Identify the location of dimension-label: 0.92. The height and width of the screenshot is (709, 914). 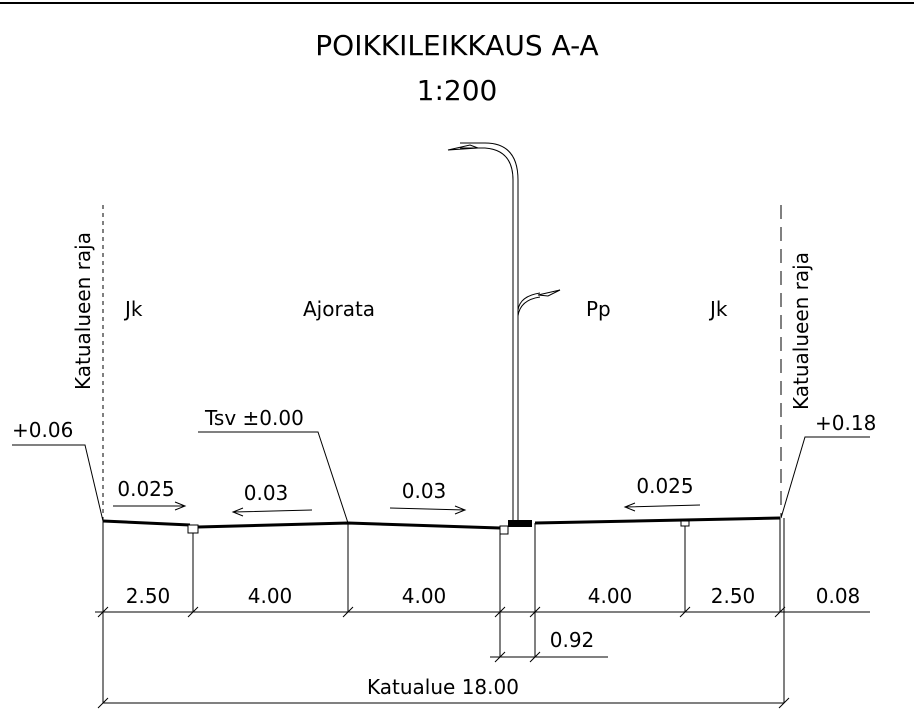
(572, 640).